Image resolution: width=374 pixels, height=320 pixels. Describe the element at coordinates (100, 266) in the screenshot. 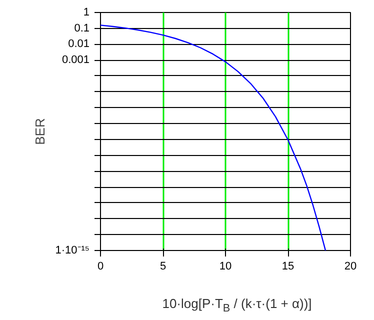

I see `x-tick-label: 0` at that location.